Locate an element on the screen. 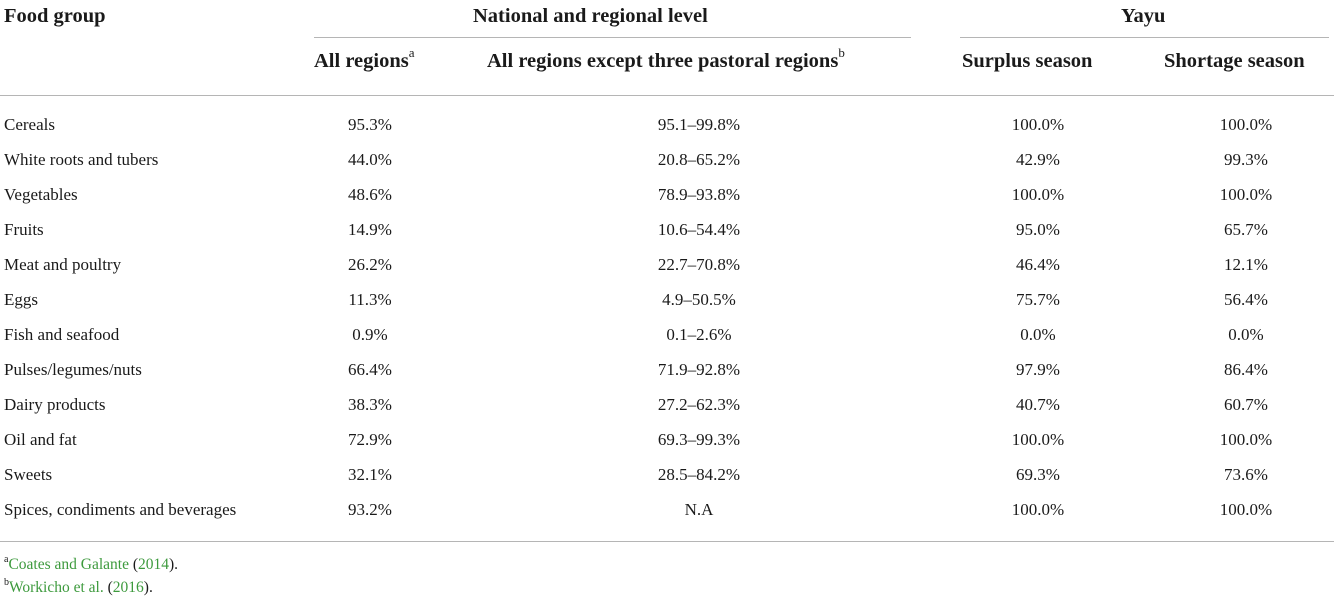  row-label: Eggs is located at coordinates (21, 299).